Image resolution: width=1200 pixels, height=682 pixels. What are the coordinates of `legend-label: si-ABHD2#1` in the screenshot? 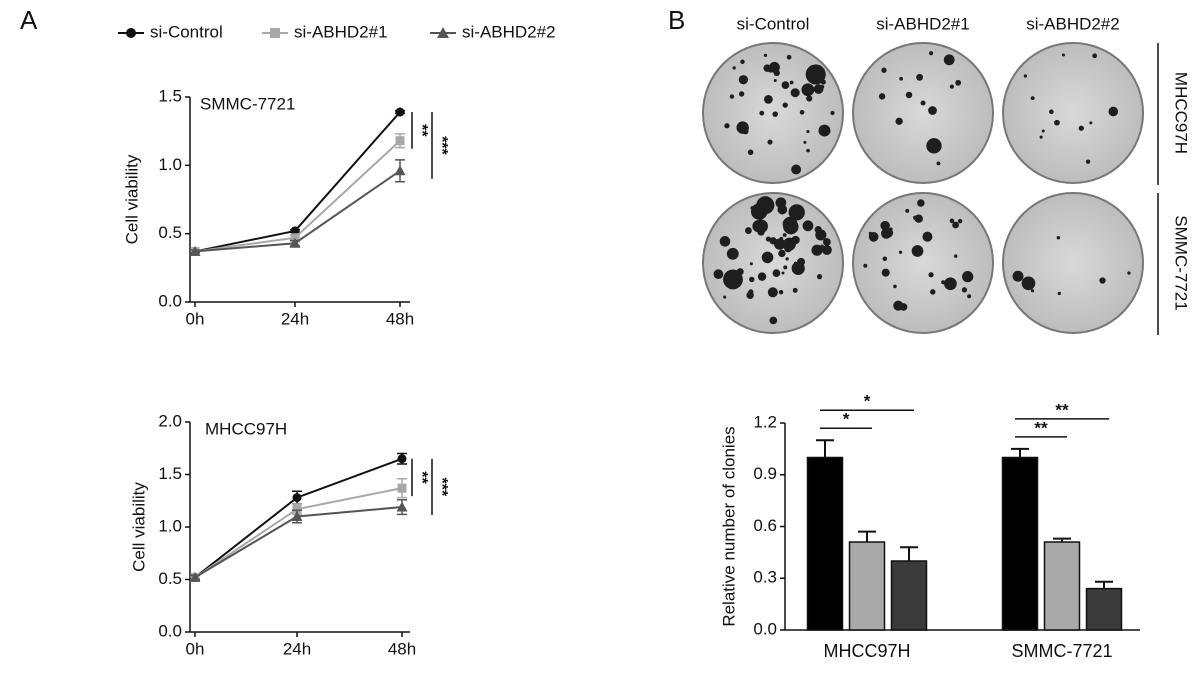 It's located at (341, 31).